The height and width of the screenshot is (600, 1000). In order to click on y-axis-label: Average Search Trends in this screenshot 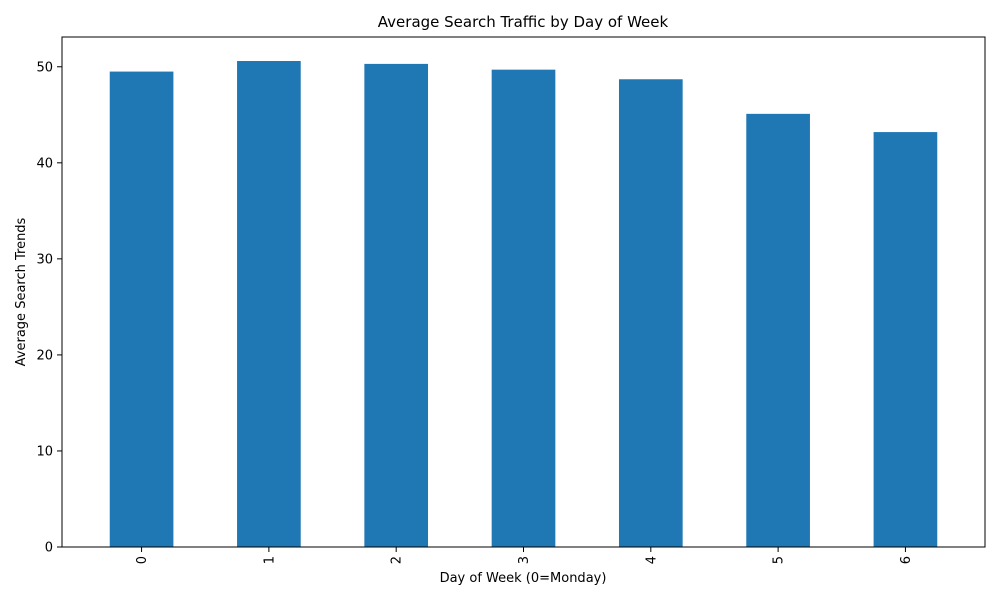, I will do `click(21, 291)`.